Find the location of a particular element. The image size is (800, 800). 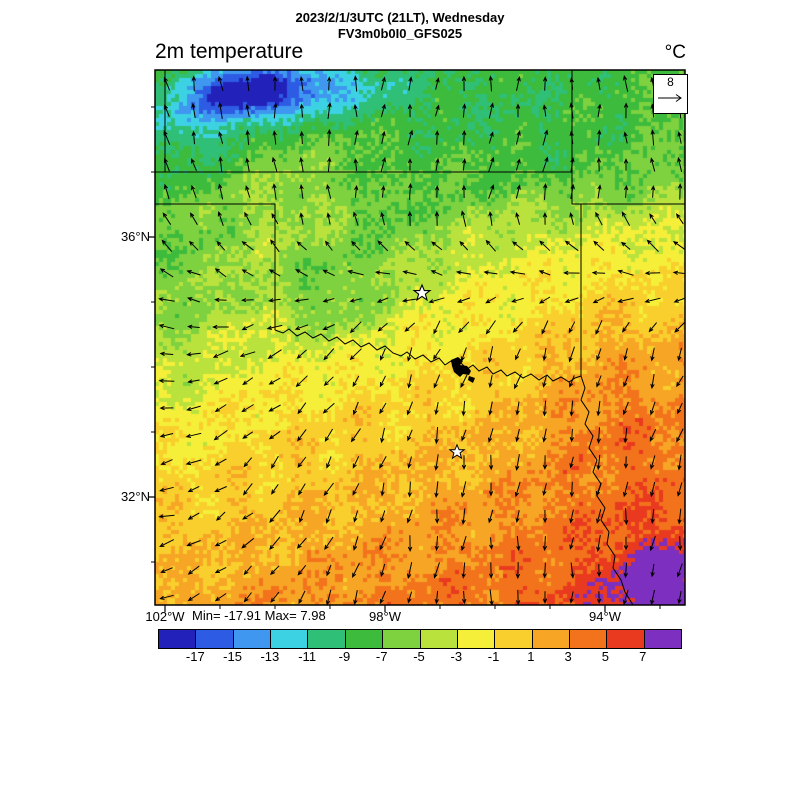

border-oklahoma-panhandle is located at coordinates (215, 266).